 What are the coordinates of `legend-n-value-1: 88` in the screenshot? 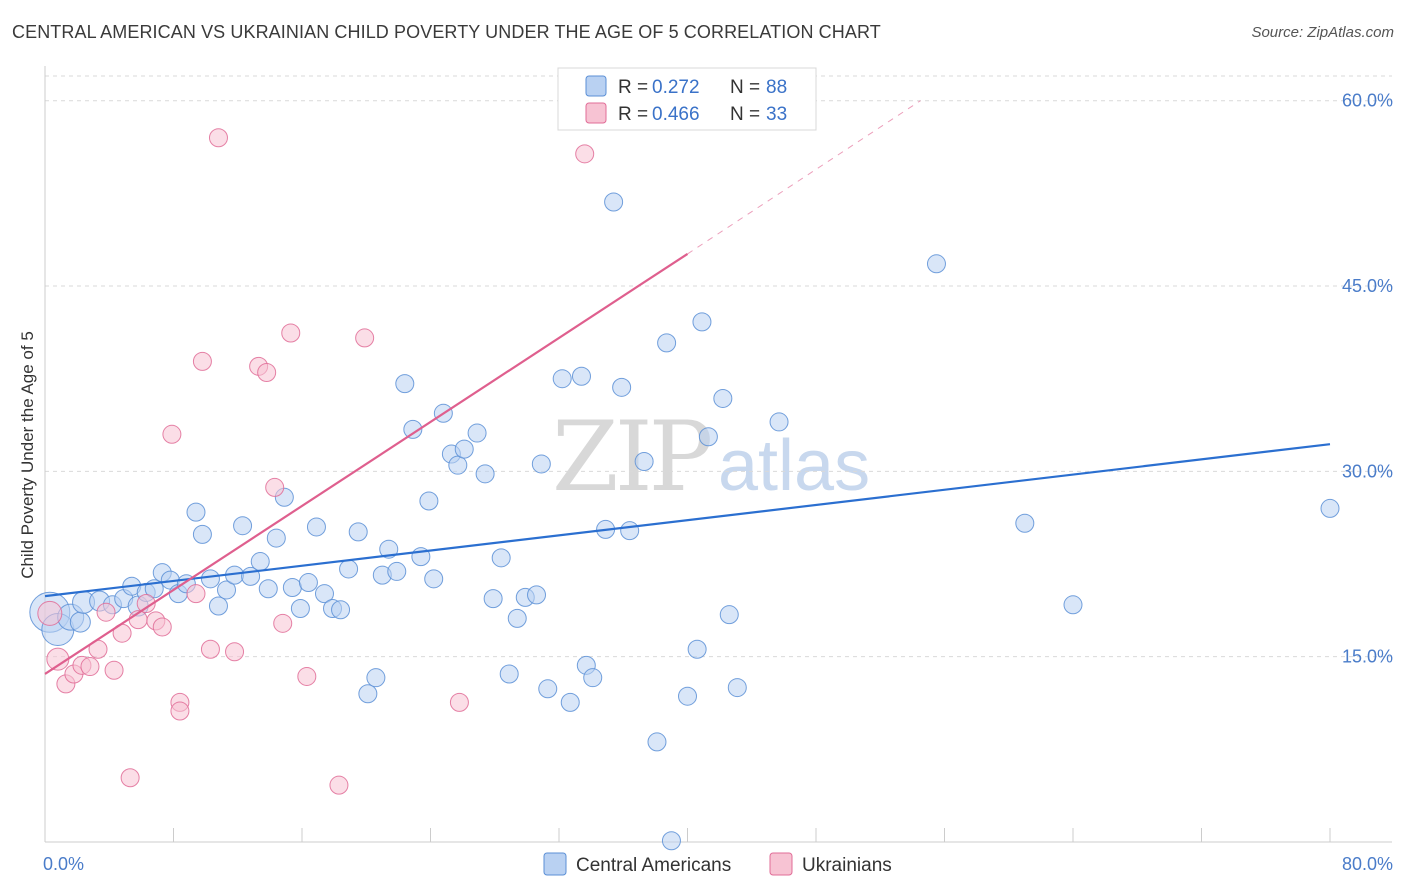 It's located at (776, 87).